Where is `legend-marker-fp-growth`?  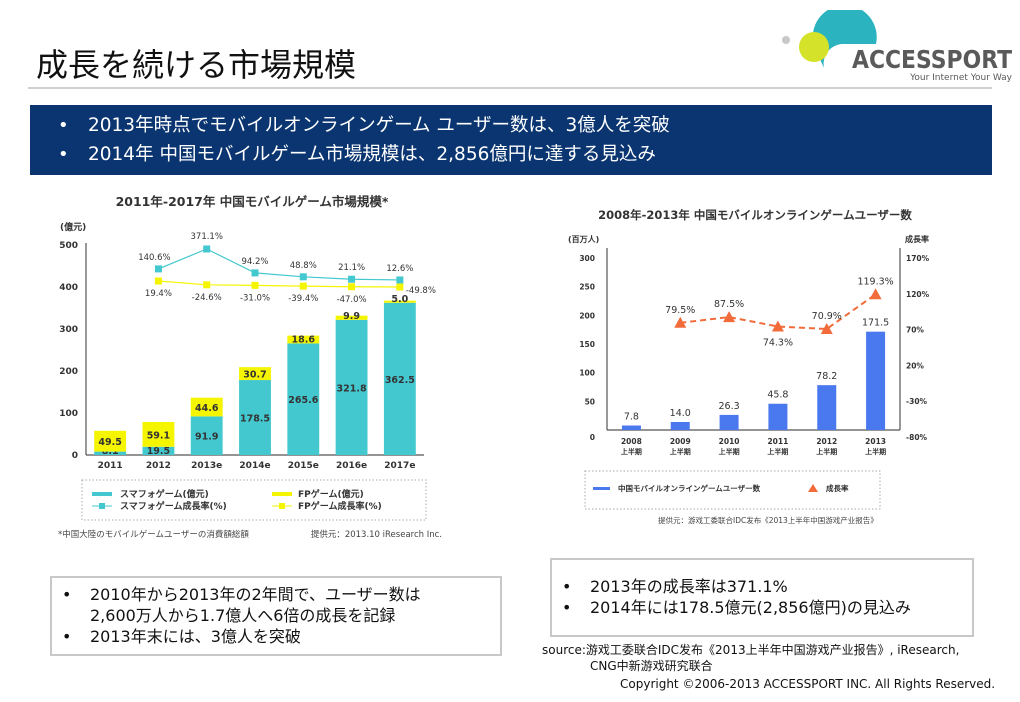
legend-marker-fp-growth is located at coordinates (282, 506).